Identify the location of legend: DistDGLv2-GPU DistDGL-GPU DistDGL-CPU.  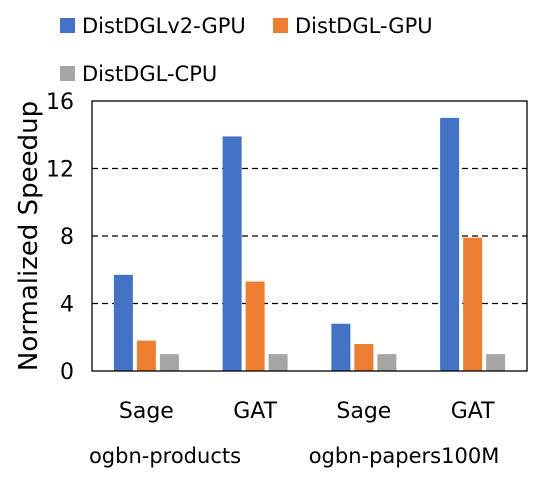
(246, 50).